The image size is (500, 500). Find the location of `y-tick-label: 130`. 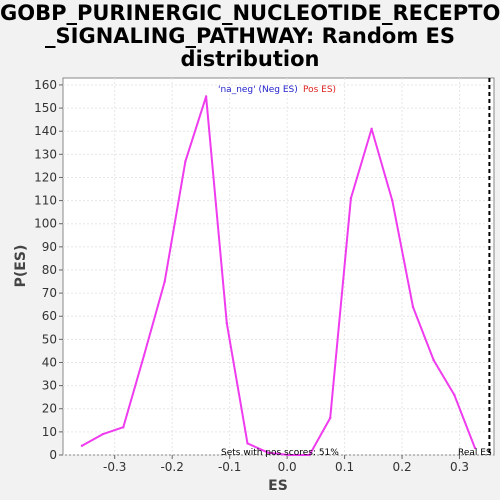

y-tick-label: 130 is located at coordinates (45, 154).